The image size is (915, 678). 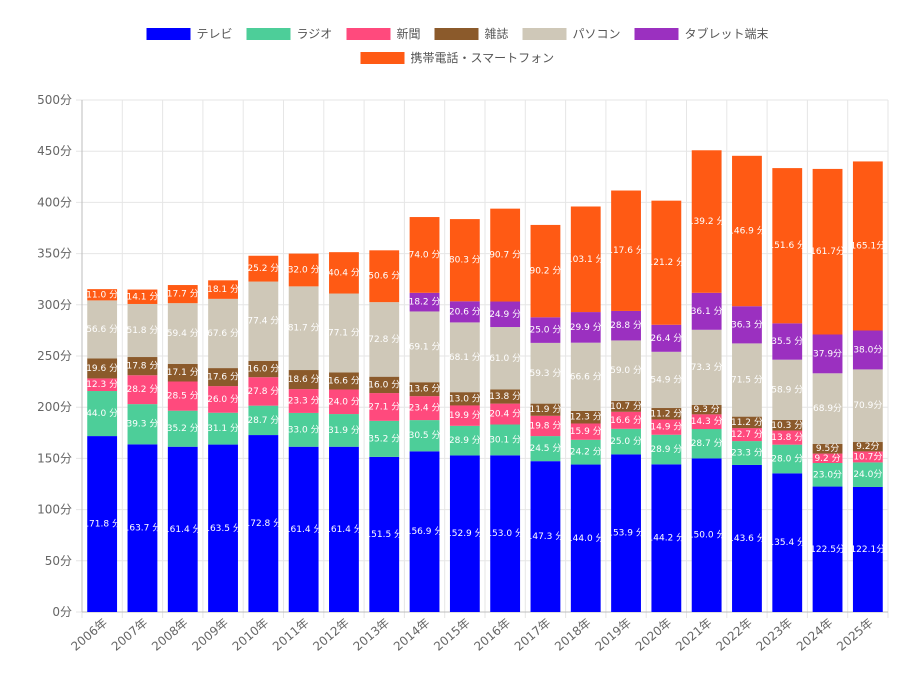 I want to click on data-label: 147.3 分, so click(x=546, y=536).